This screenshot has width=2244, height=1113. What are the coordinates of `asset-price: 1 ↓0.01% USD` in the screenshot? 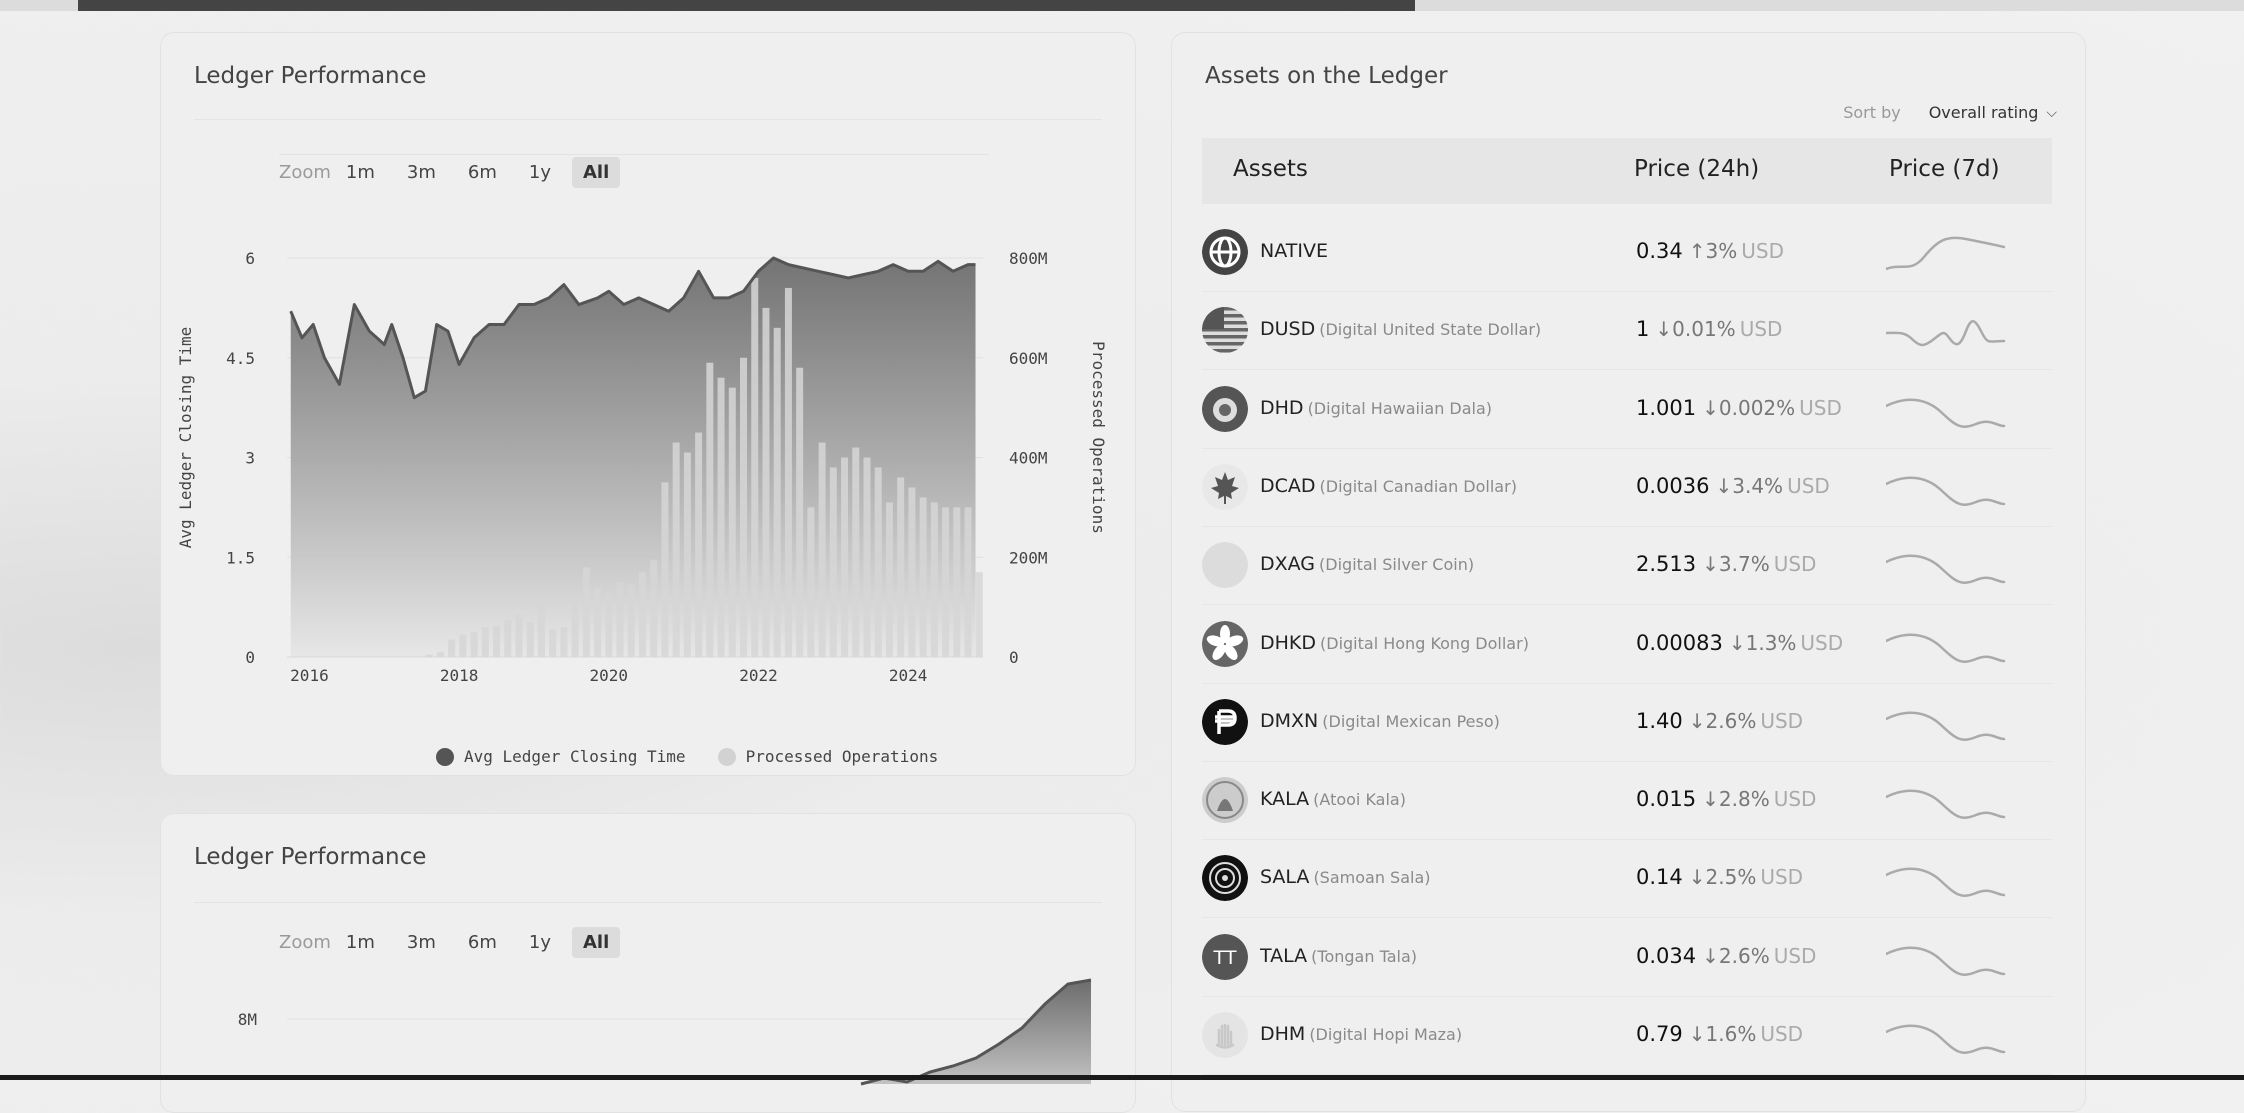 It's located at (1709, 329).